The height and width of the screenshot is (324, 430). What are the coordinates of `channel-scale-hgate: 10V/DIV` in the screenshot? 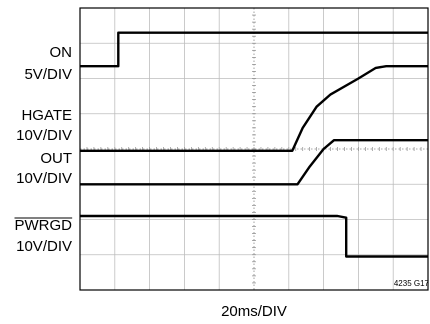 It's located at (44, 135).